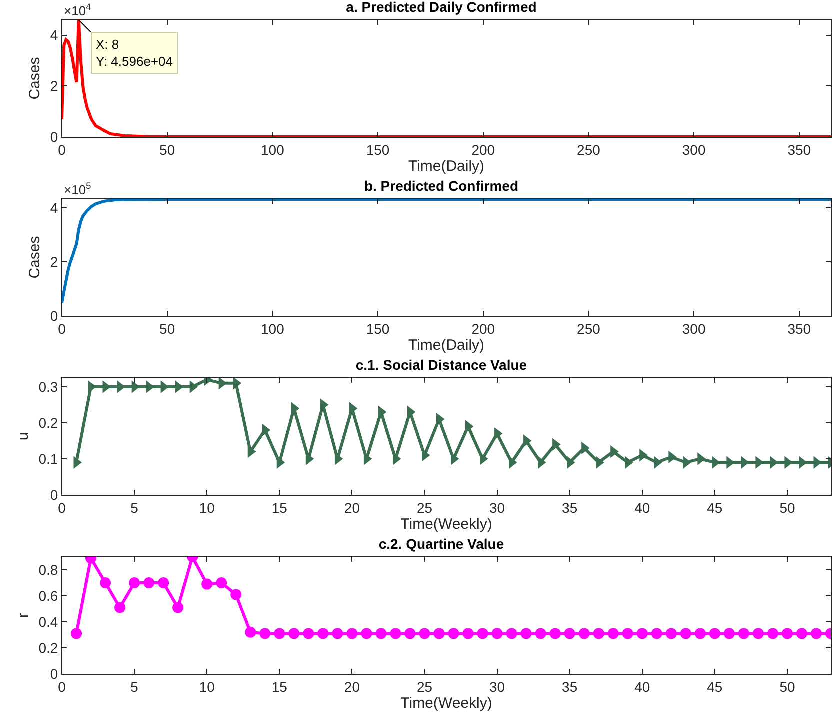 Image resolution: width=833 pixels, height=717 pixels. I want to click on y-tick-label: 0.6, so click(48, 596).